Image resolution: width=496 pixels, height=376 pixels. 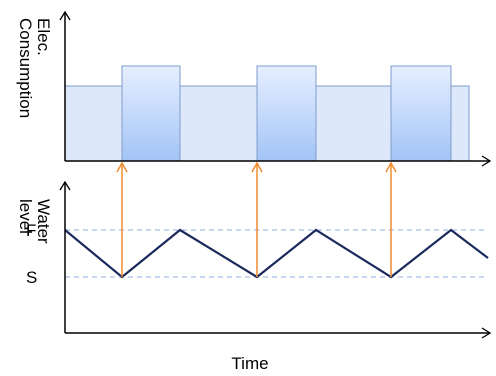 I want to click on bottom-y-label-line1: Water, so click(x=43, y=221).